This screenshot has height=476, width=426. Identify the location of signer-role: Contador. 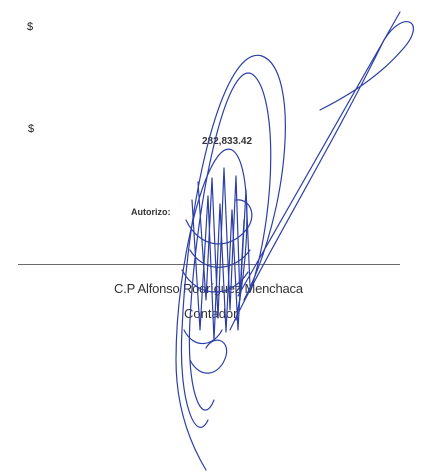
(211, 313).